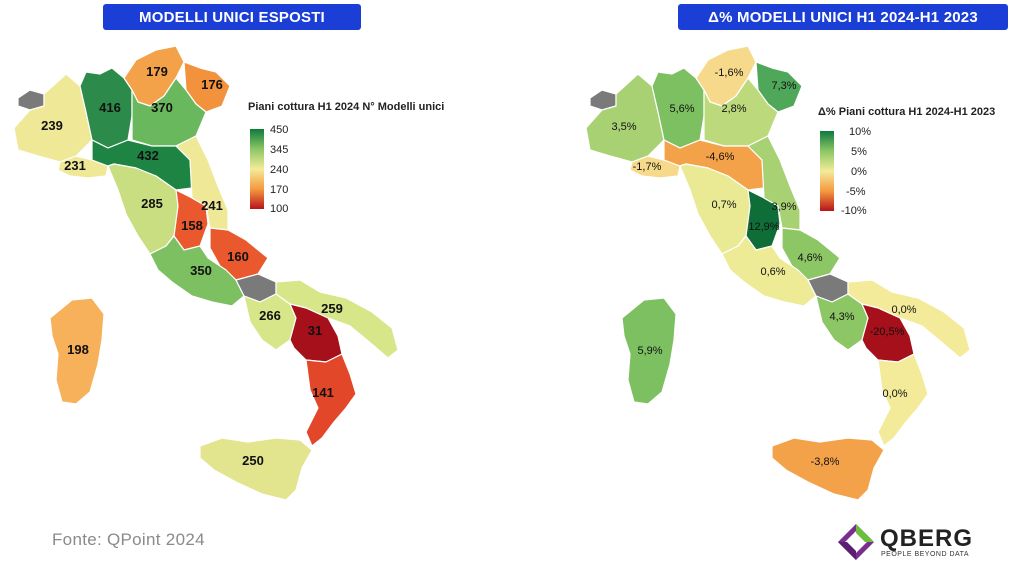  Describe the element at coordinates (887, 332) in the screenshot. I see `right-value-label-basilicata: -20,5%` at that location.